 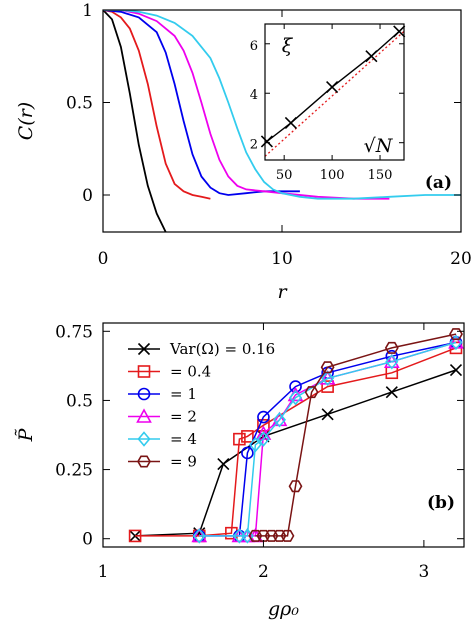 What do you see at coordinates (263, 572) in the screenshot?
I see `panel-b-xtick-label: 2` at bounding box center [263, 572].